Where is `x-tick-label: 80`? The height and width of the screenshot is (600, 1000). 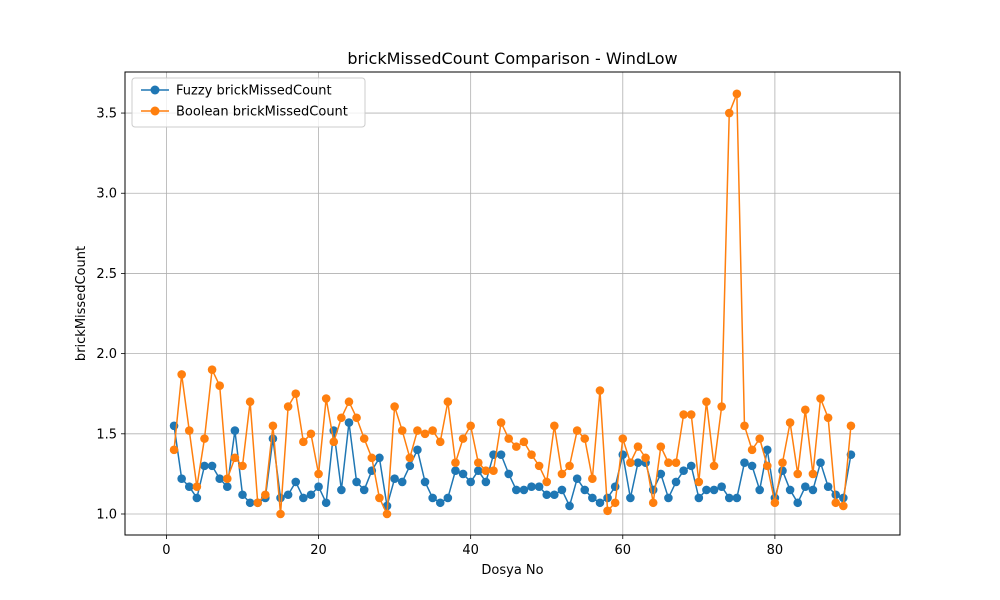 x-tick-label: 80 is located at coordinates (775, 550).